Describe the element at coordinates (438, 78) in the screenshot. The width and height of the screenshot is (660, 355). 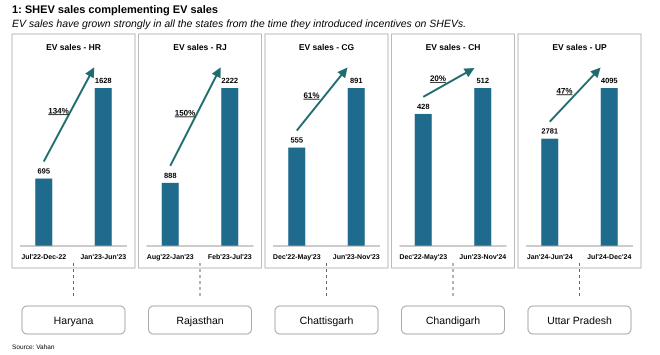
I see `text: 20%` at that location.